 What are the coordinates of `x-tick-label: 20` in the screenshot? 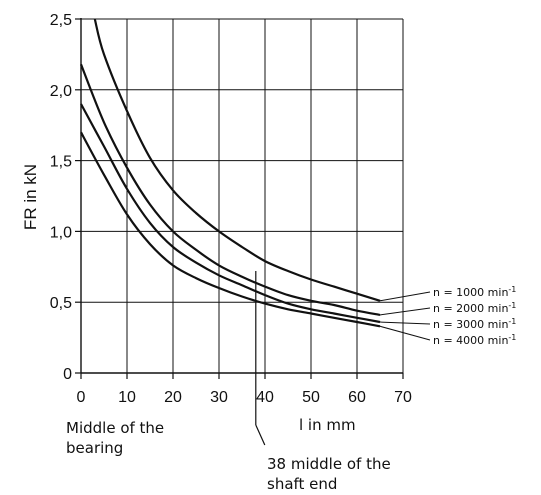 It's located at (173, 397).